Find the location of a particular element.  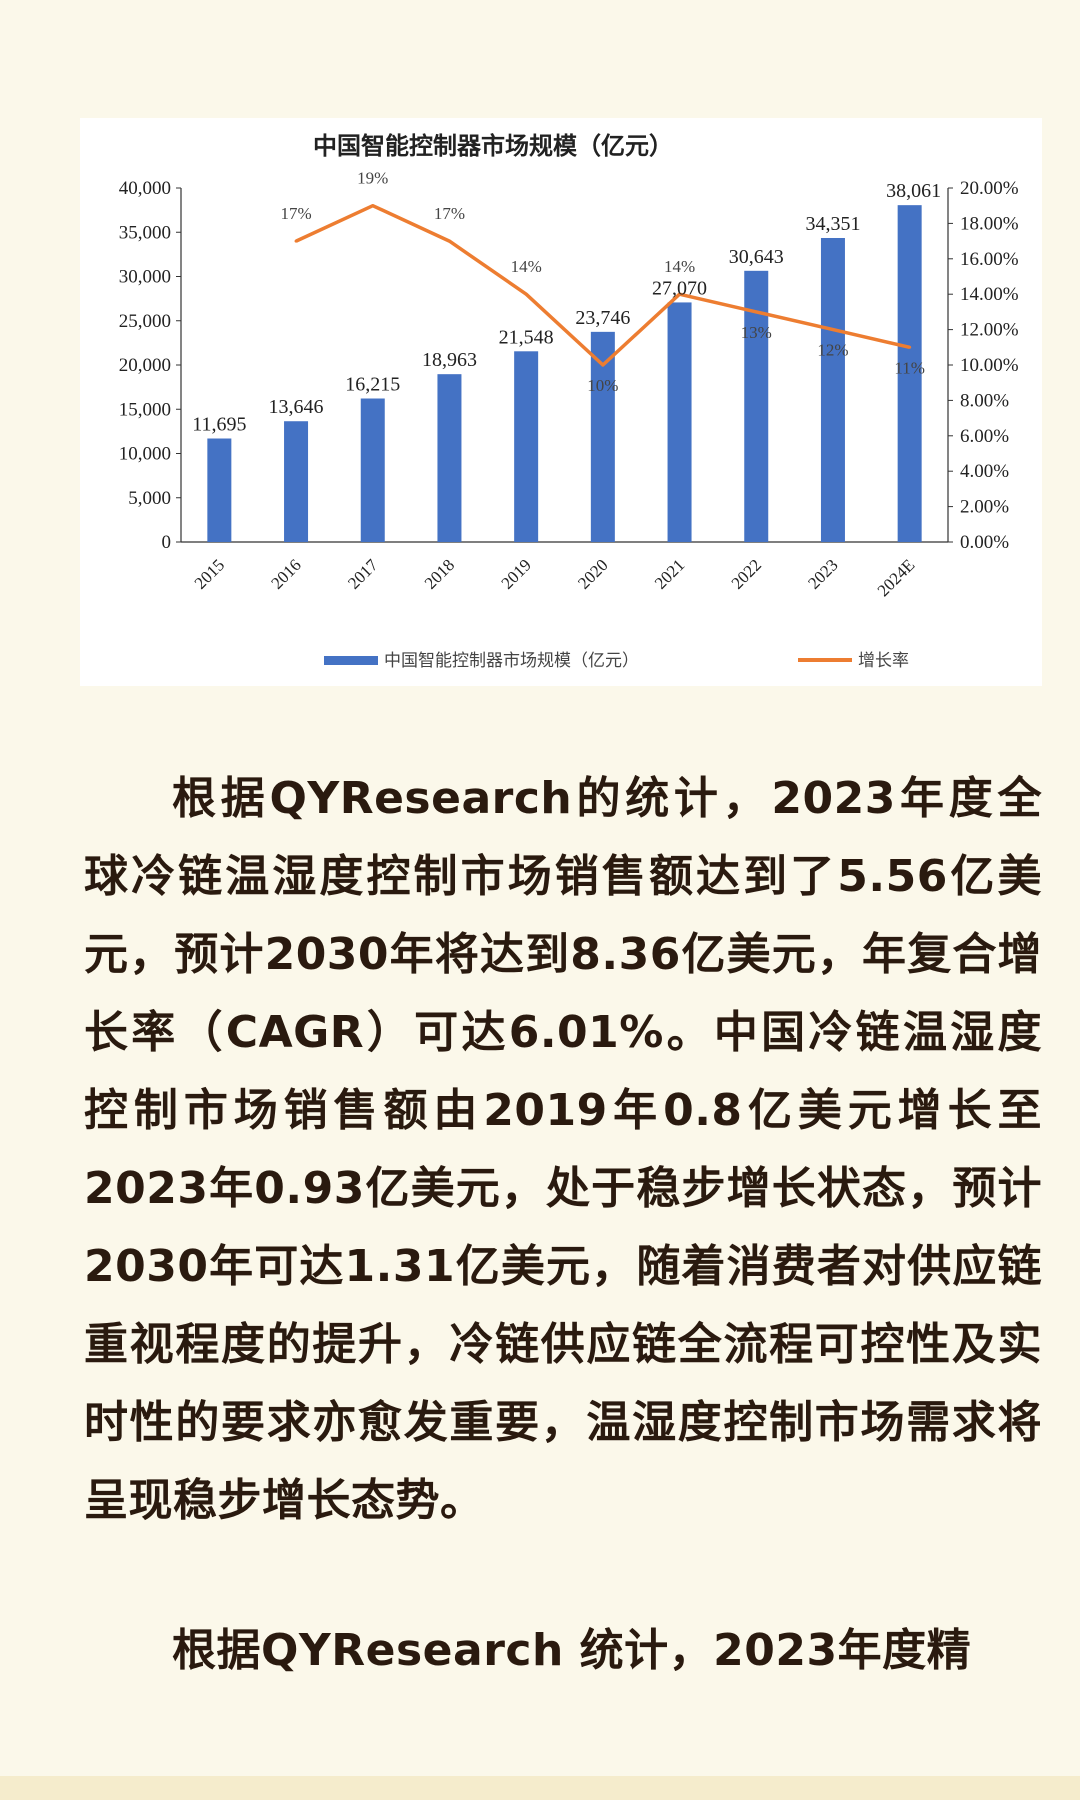

bar-value-label: 13,646 is located at coordinates (296, 407).